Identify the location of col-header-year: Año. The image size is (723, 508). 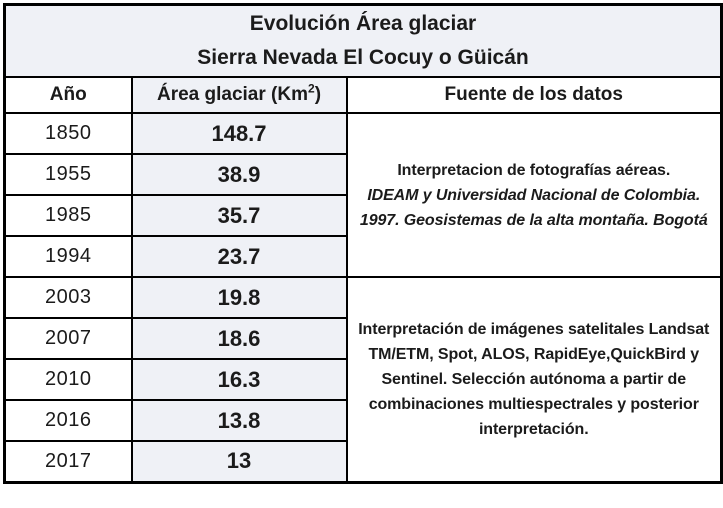
(68, 95).